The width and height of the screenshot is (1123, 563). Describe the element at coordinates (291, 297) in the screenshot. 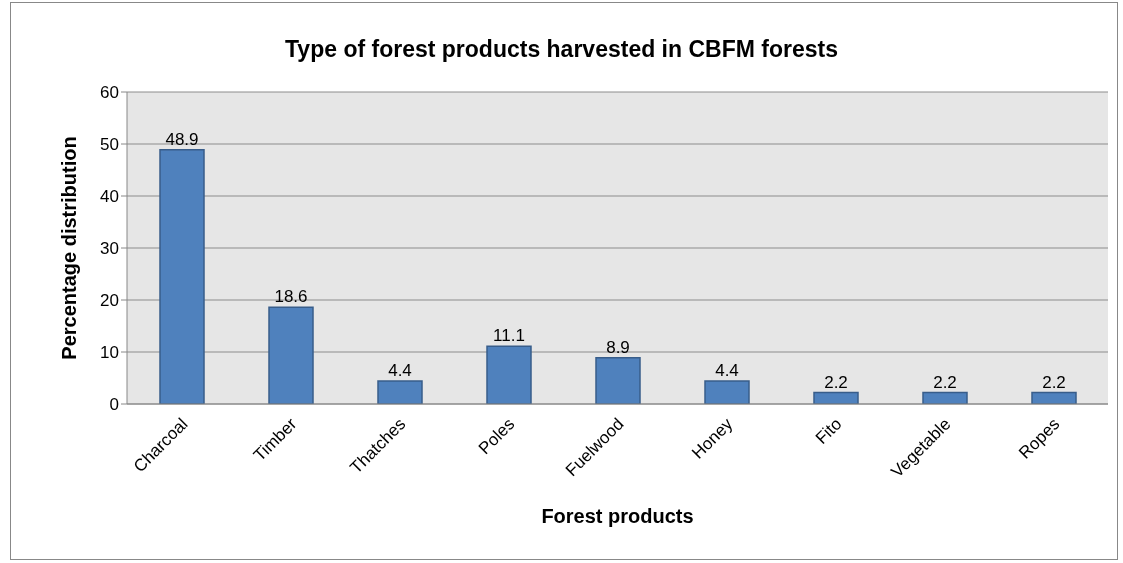

I see `data-label: 18.6` at that location.